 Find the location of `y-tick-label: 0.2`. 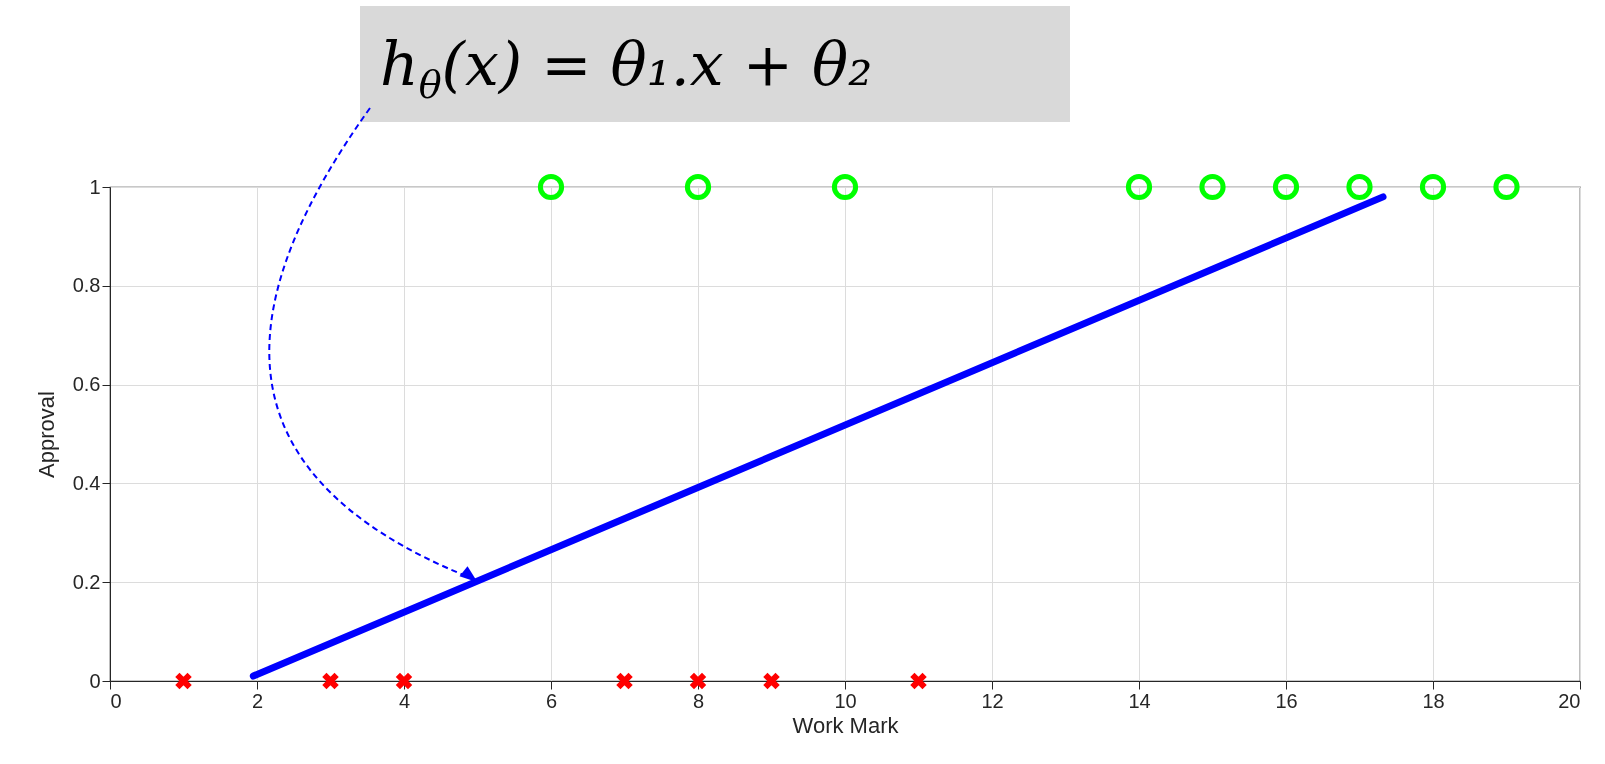

y-tick-label: 0.2 is located at coordinates (86, 581).